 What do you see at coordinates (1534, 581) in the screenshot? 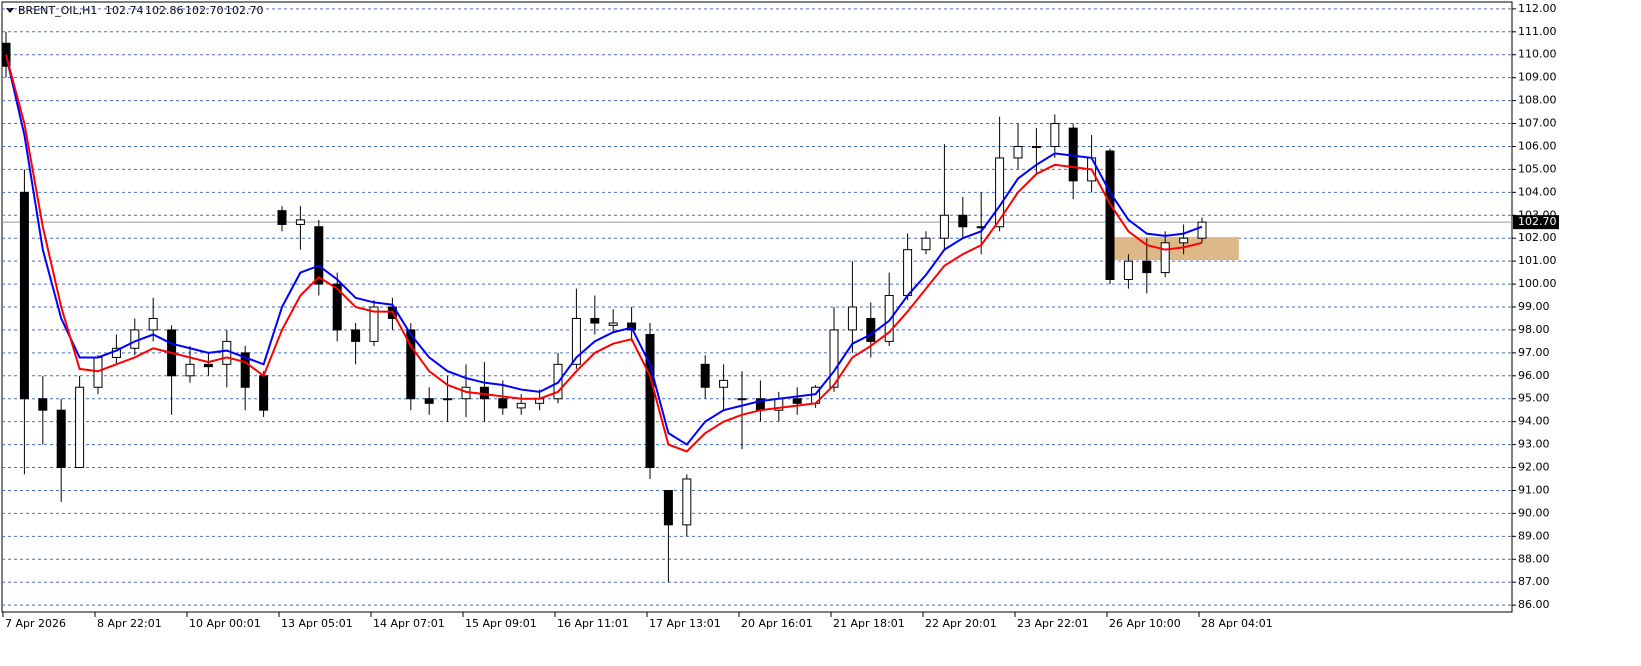
I see `y-tick-label: 87.00` at bounding box center [1534, 581].